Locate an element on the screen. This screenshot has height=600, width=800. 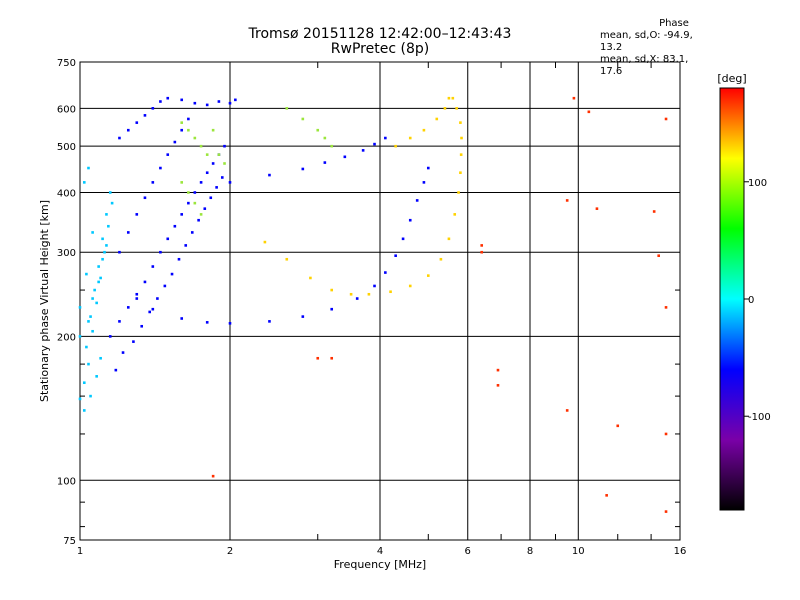
chart-subtitle: RwPretec (8p) is located at coordinates (380, 49).